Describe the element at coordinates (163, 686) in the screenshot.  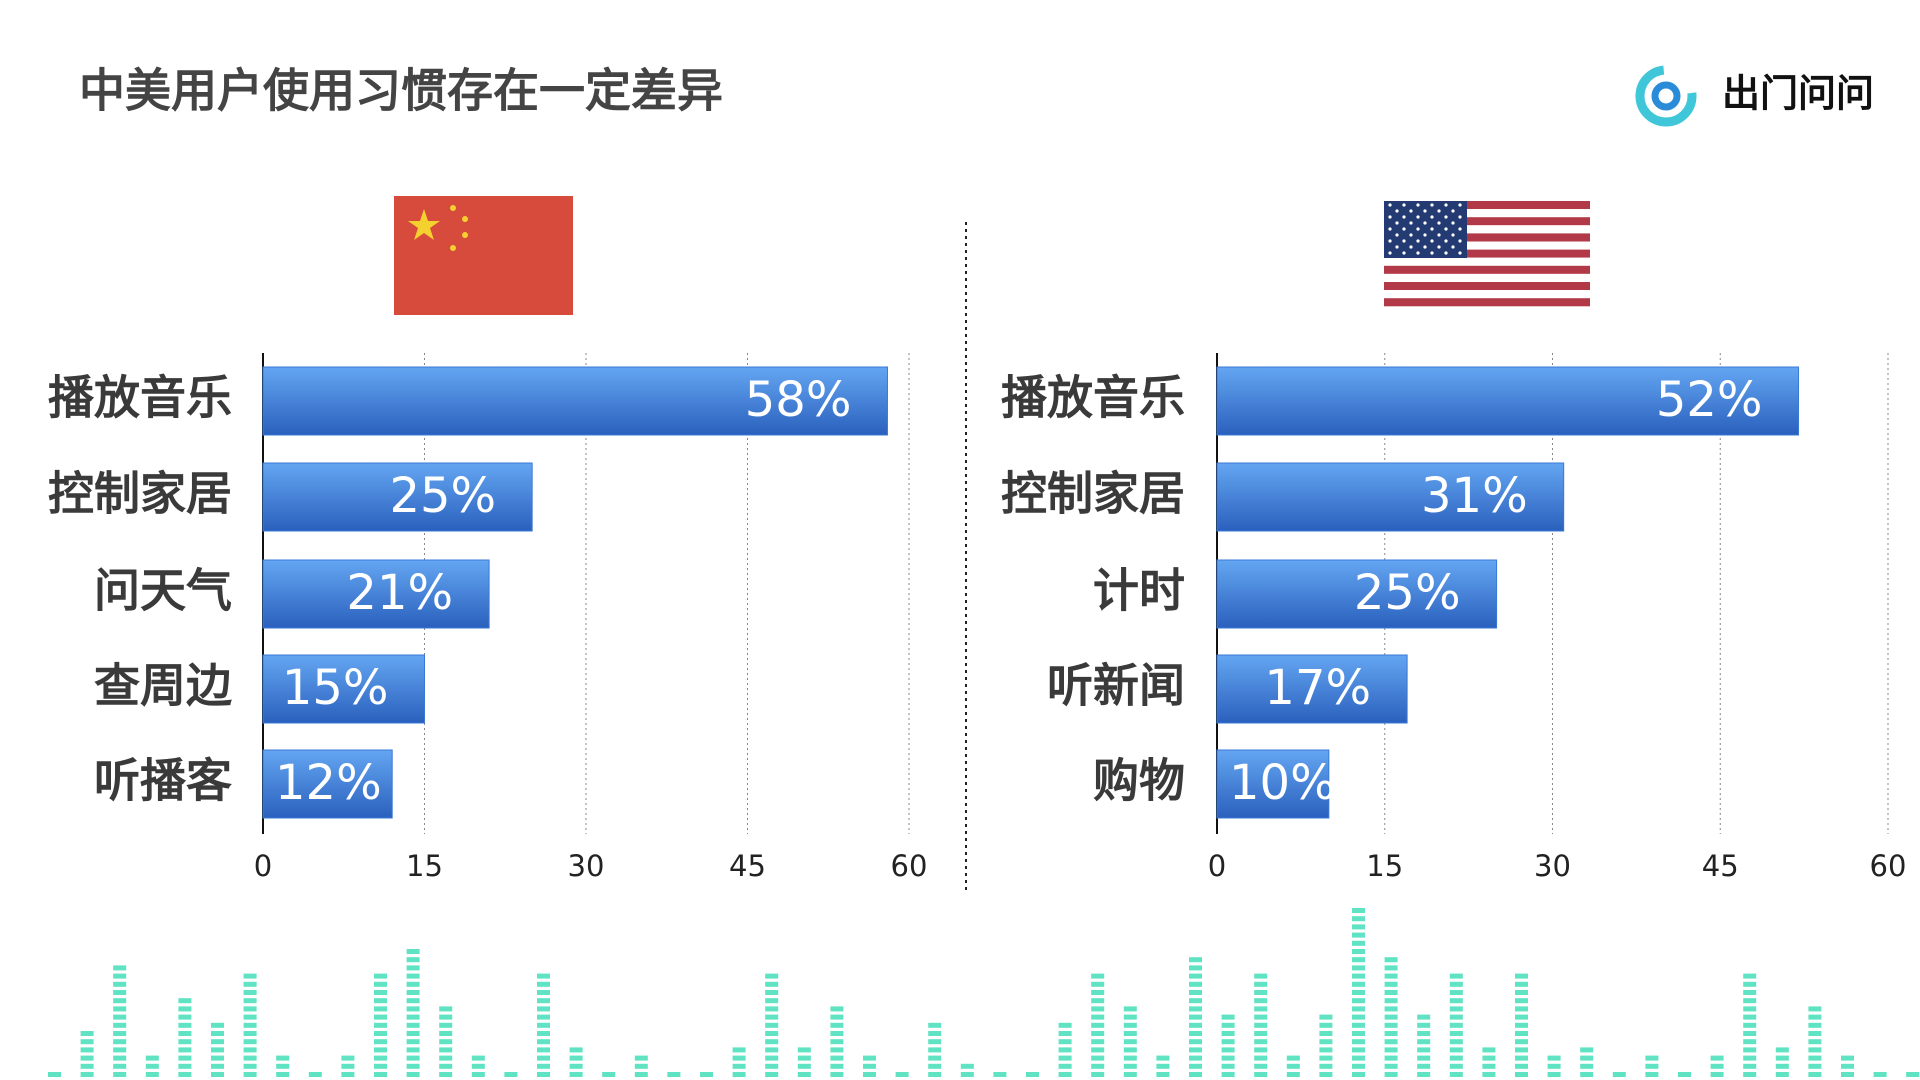
I see `category-label: 查周边` at that location.